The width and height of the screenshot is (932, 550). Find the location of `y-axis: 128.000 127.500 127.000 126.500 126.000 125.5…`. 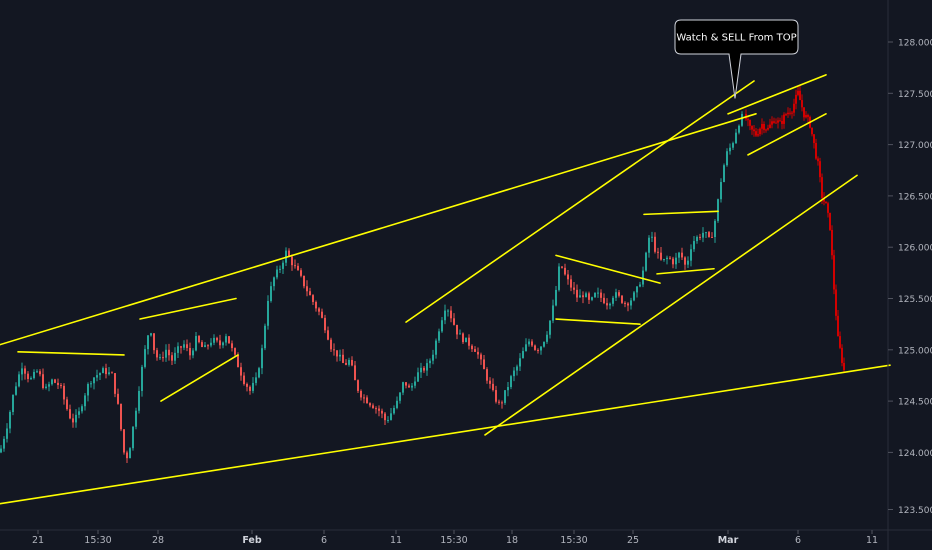

y-axis: 128.000 127.500 127.000 126.500 126.000 125.5… is located at coordinates (910, 278).